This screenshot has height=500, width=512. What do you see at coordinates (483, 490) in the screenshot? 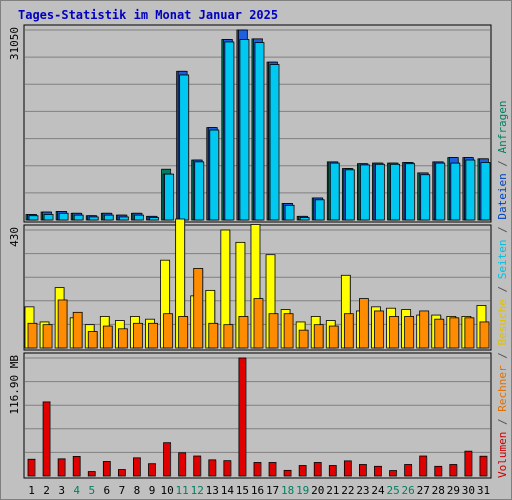
I see `x-tick-label-day-31: 31` at bounding box center [483, 490].